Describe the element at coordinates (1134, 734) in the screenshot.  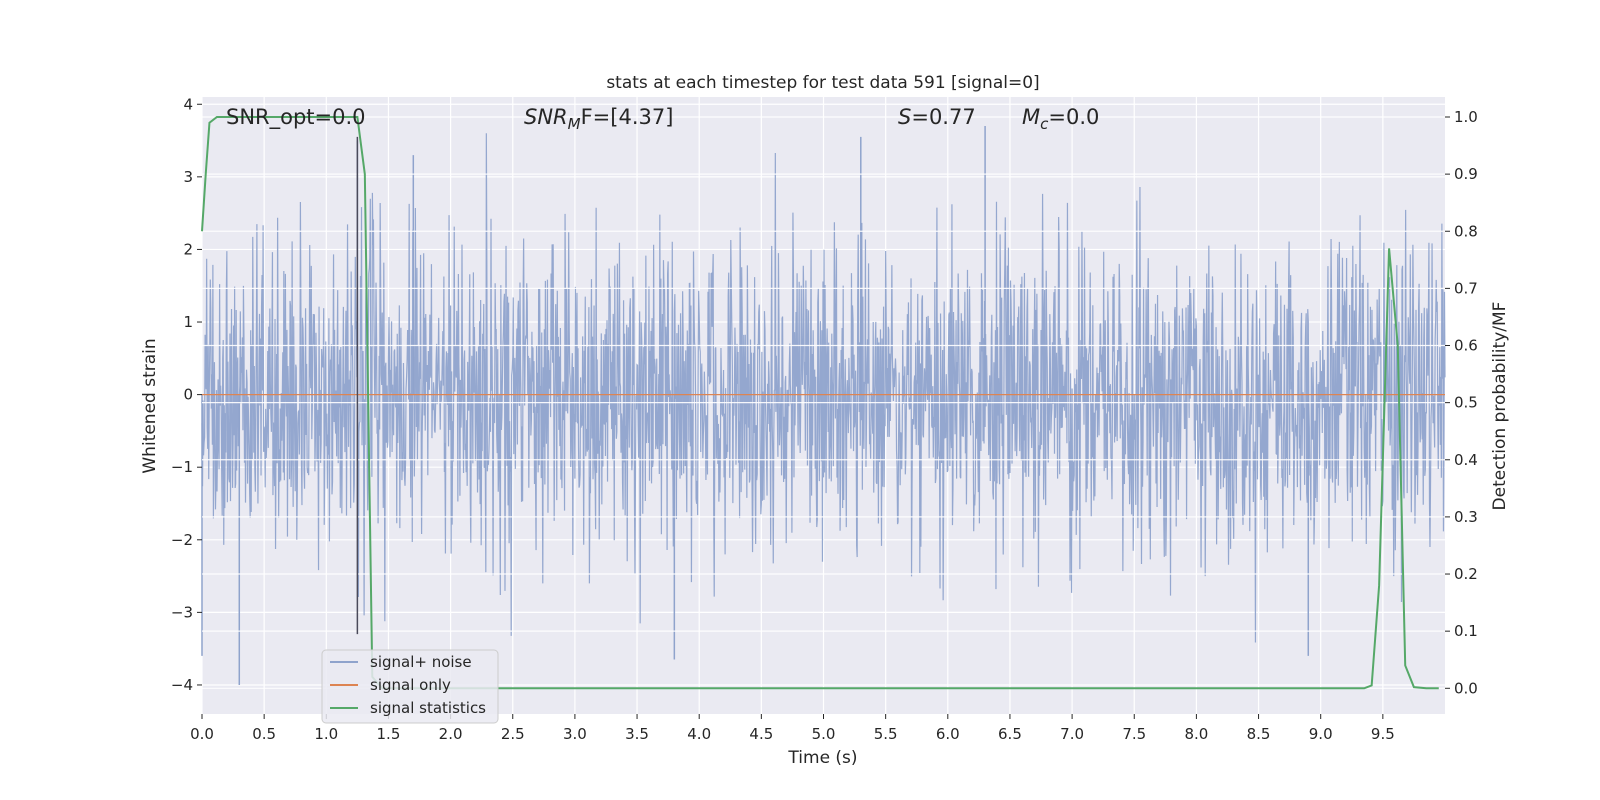
I see `x-tick-label: 7.5` at that location.